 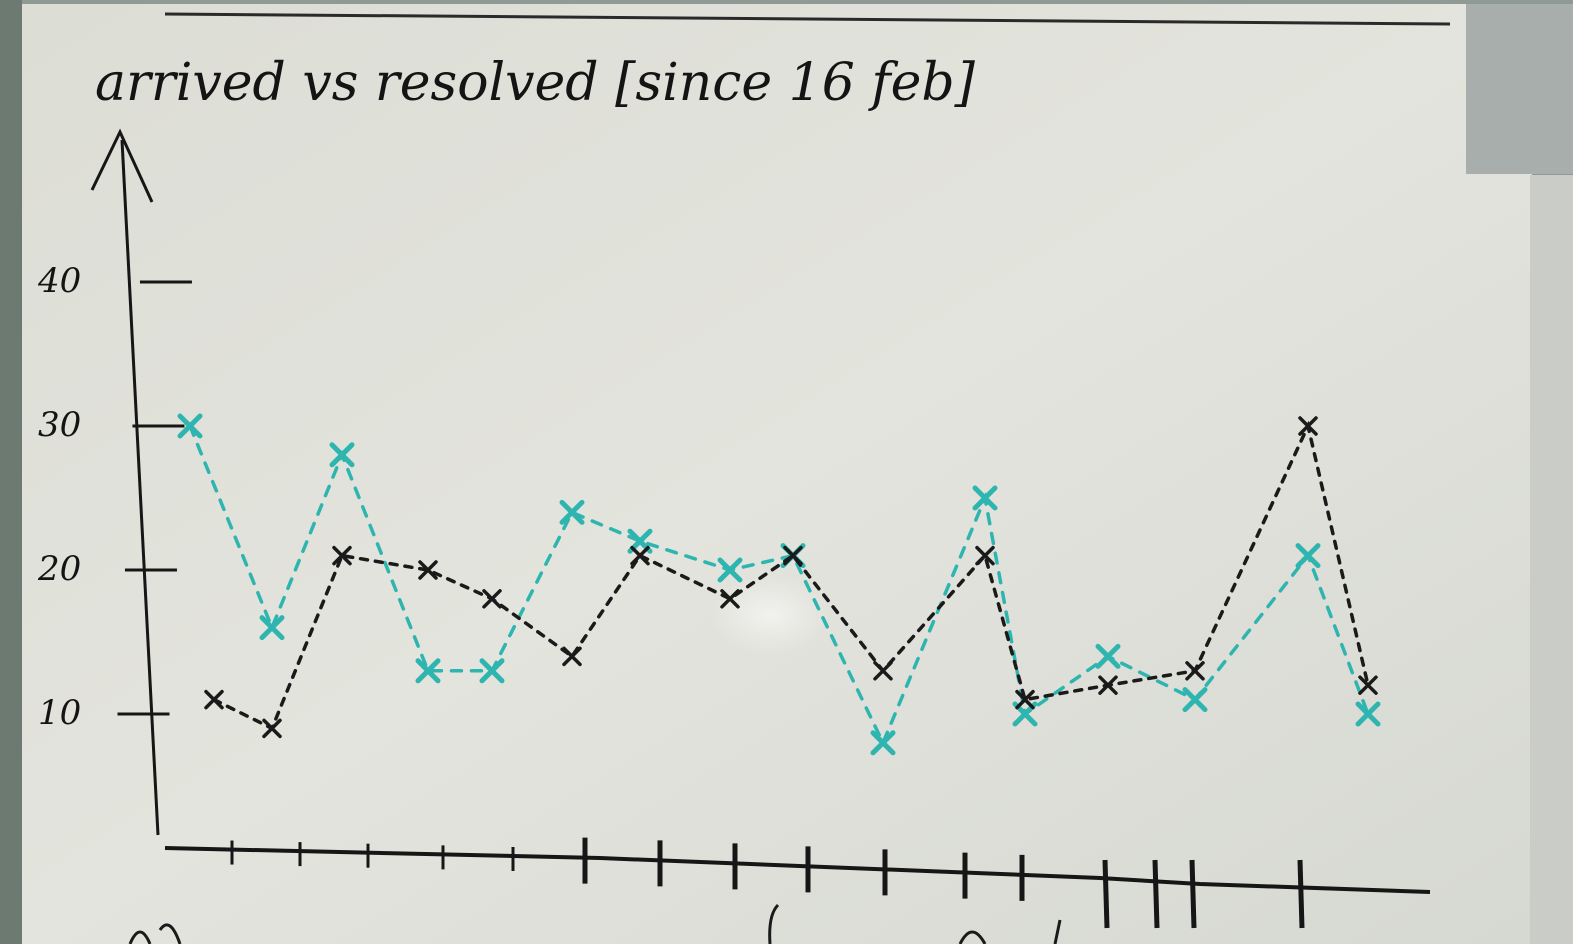 What do you see at coordinates (1551, 559) in the screenshot?
I see `board-frame-right` at bounding box center [1551, 559].